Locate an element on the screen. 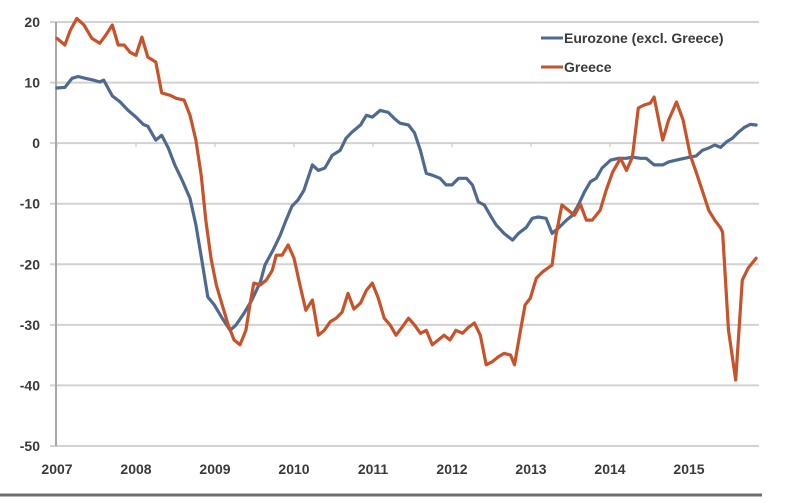 This screenshot has height=504, width=800. y-tick-label: 20 is located at coordinates (32, 22).